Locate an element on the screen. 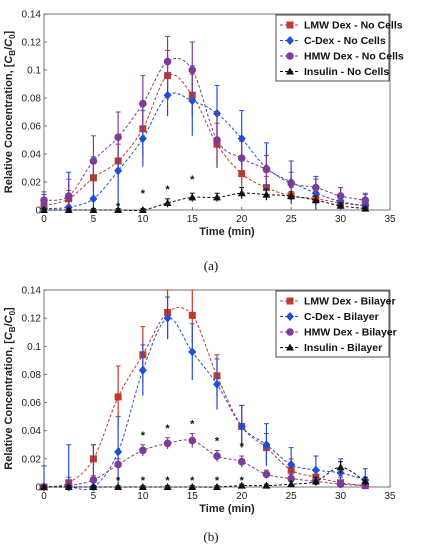  y-tick-label-b: 0.02 is located at coordinates (32, 459).